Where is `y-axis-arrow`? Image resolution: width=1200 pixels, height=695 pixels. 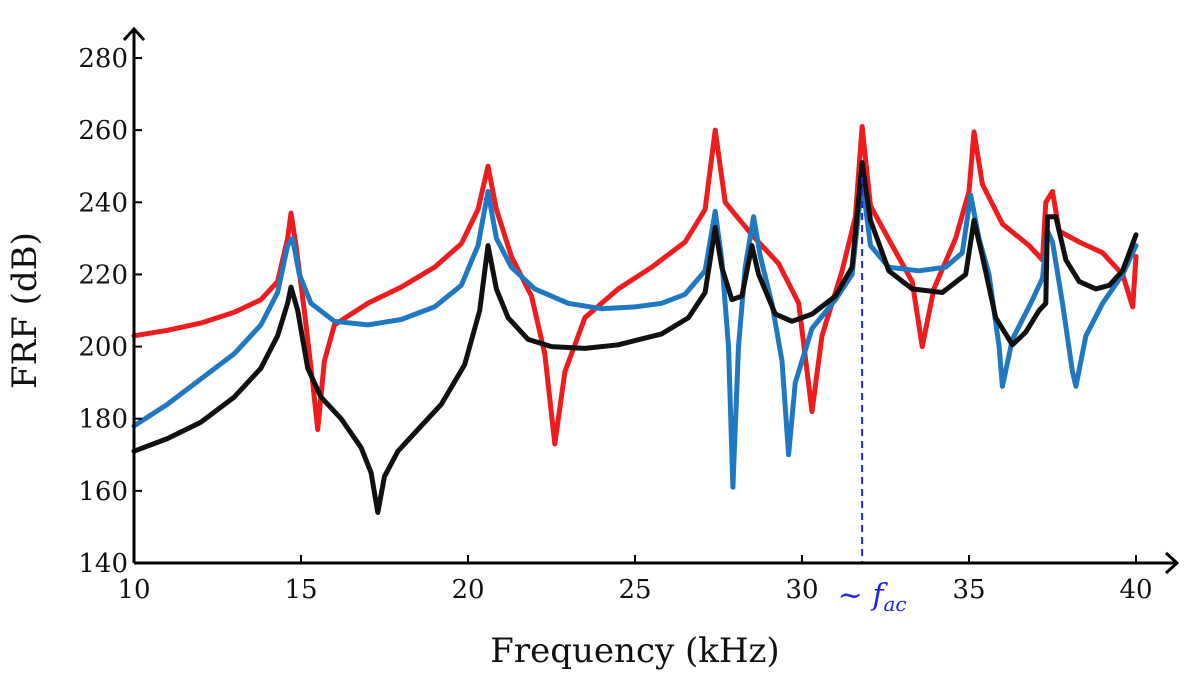 y-axis-arrow is located at coordinates (134, 34).